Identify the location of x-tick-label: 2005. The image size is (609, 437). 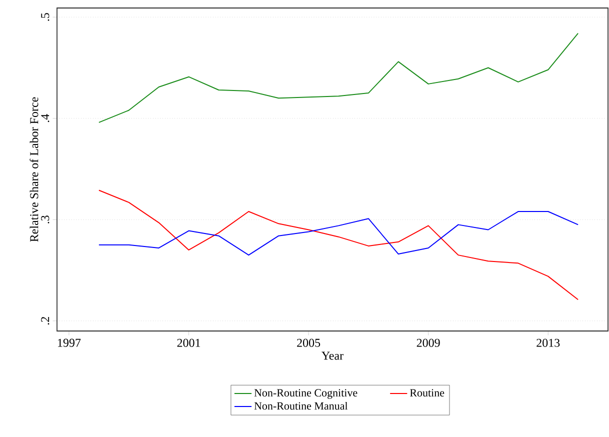
(308, 342).